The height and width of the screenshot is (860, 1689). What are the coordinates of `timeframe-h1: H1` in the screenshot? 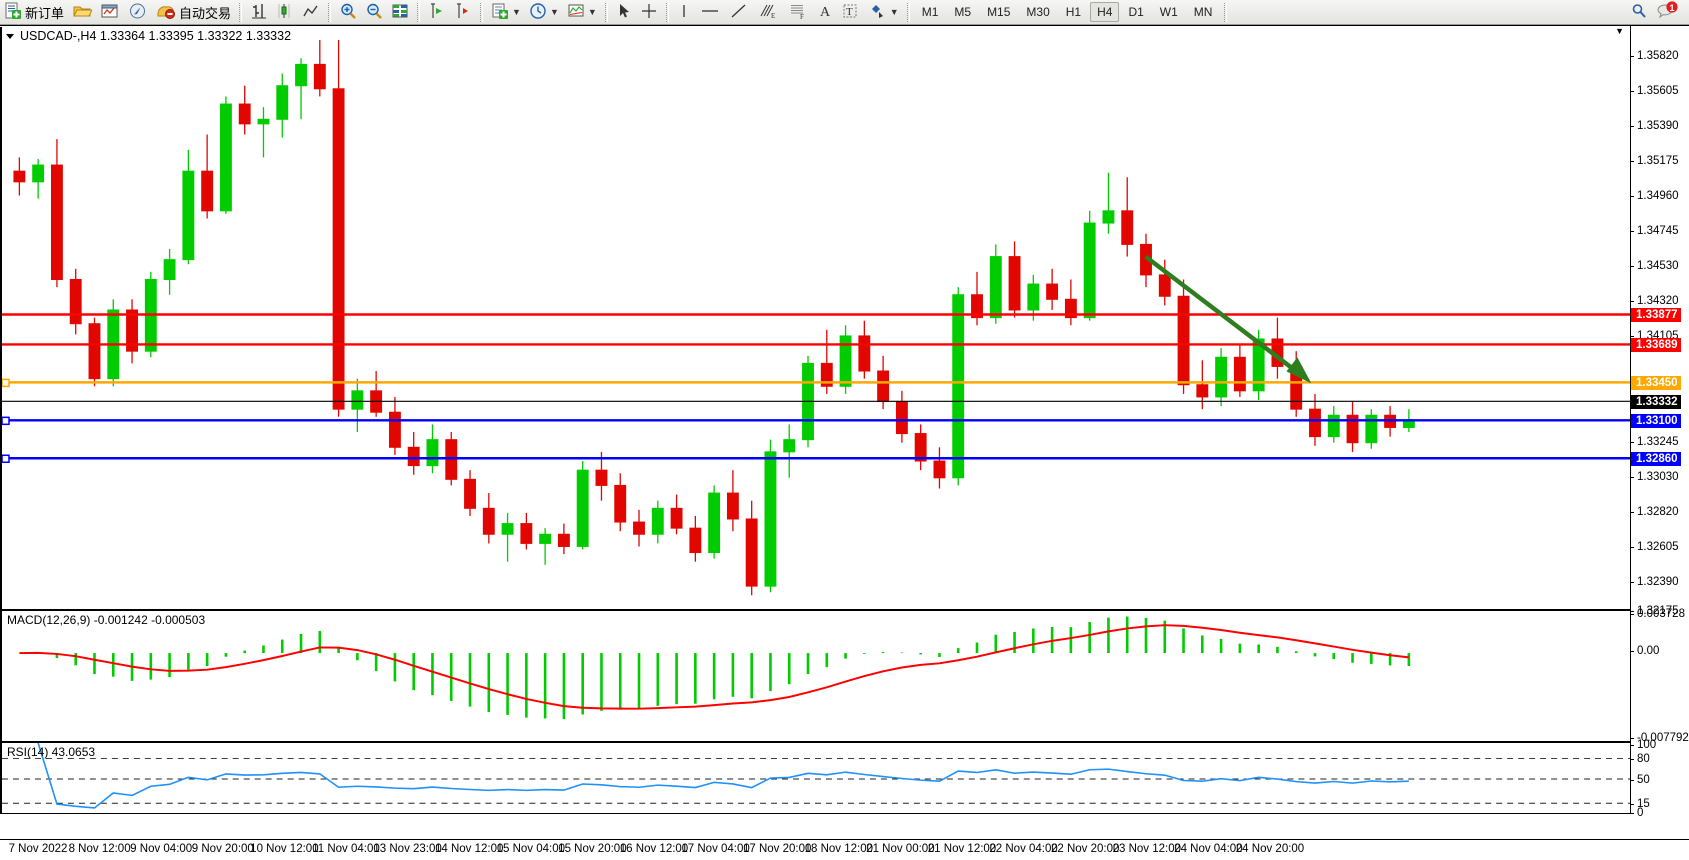 It's located at (1073, 12).